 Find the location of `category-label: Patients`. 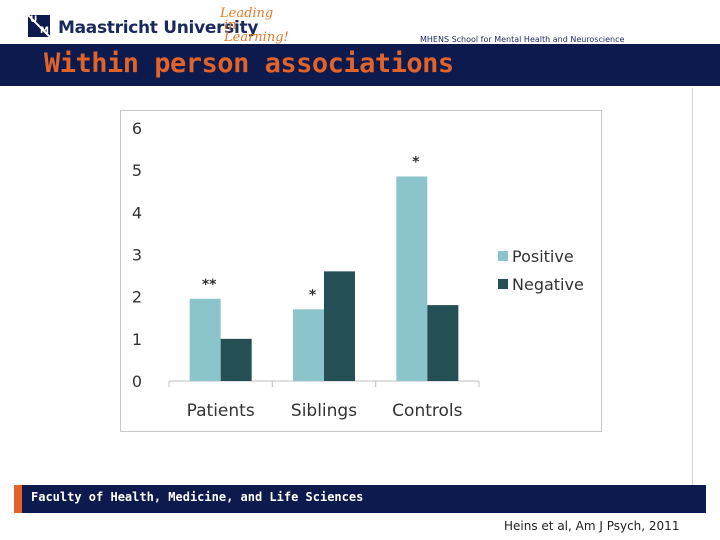

category-label: Patients is located at coordinates (221, 411).